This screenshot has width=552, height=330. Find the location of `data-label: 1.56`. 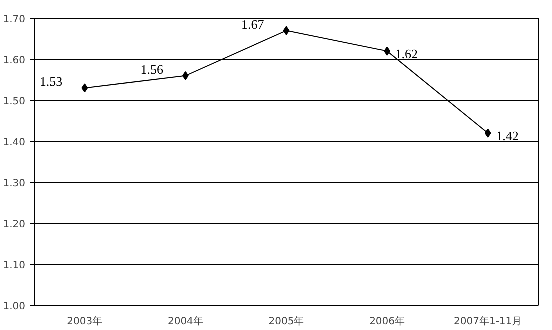

data-label: 1.56 is located at coordinates (152, 69).